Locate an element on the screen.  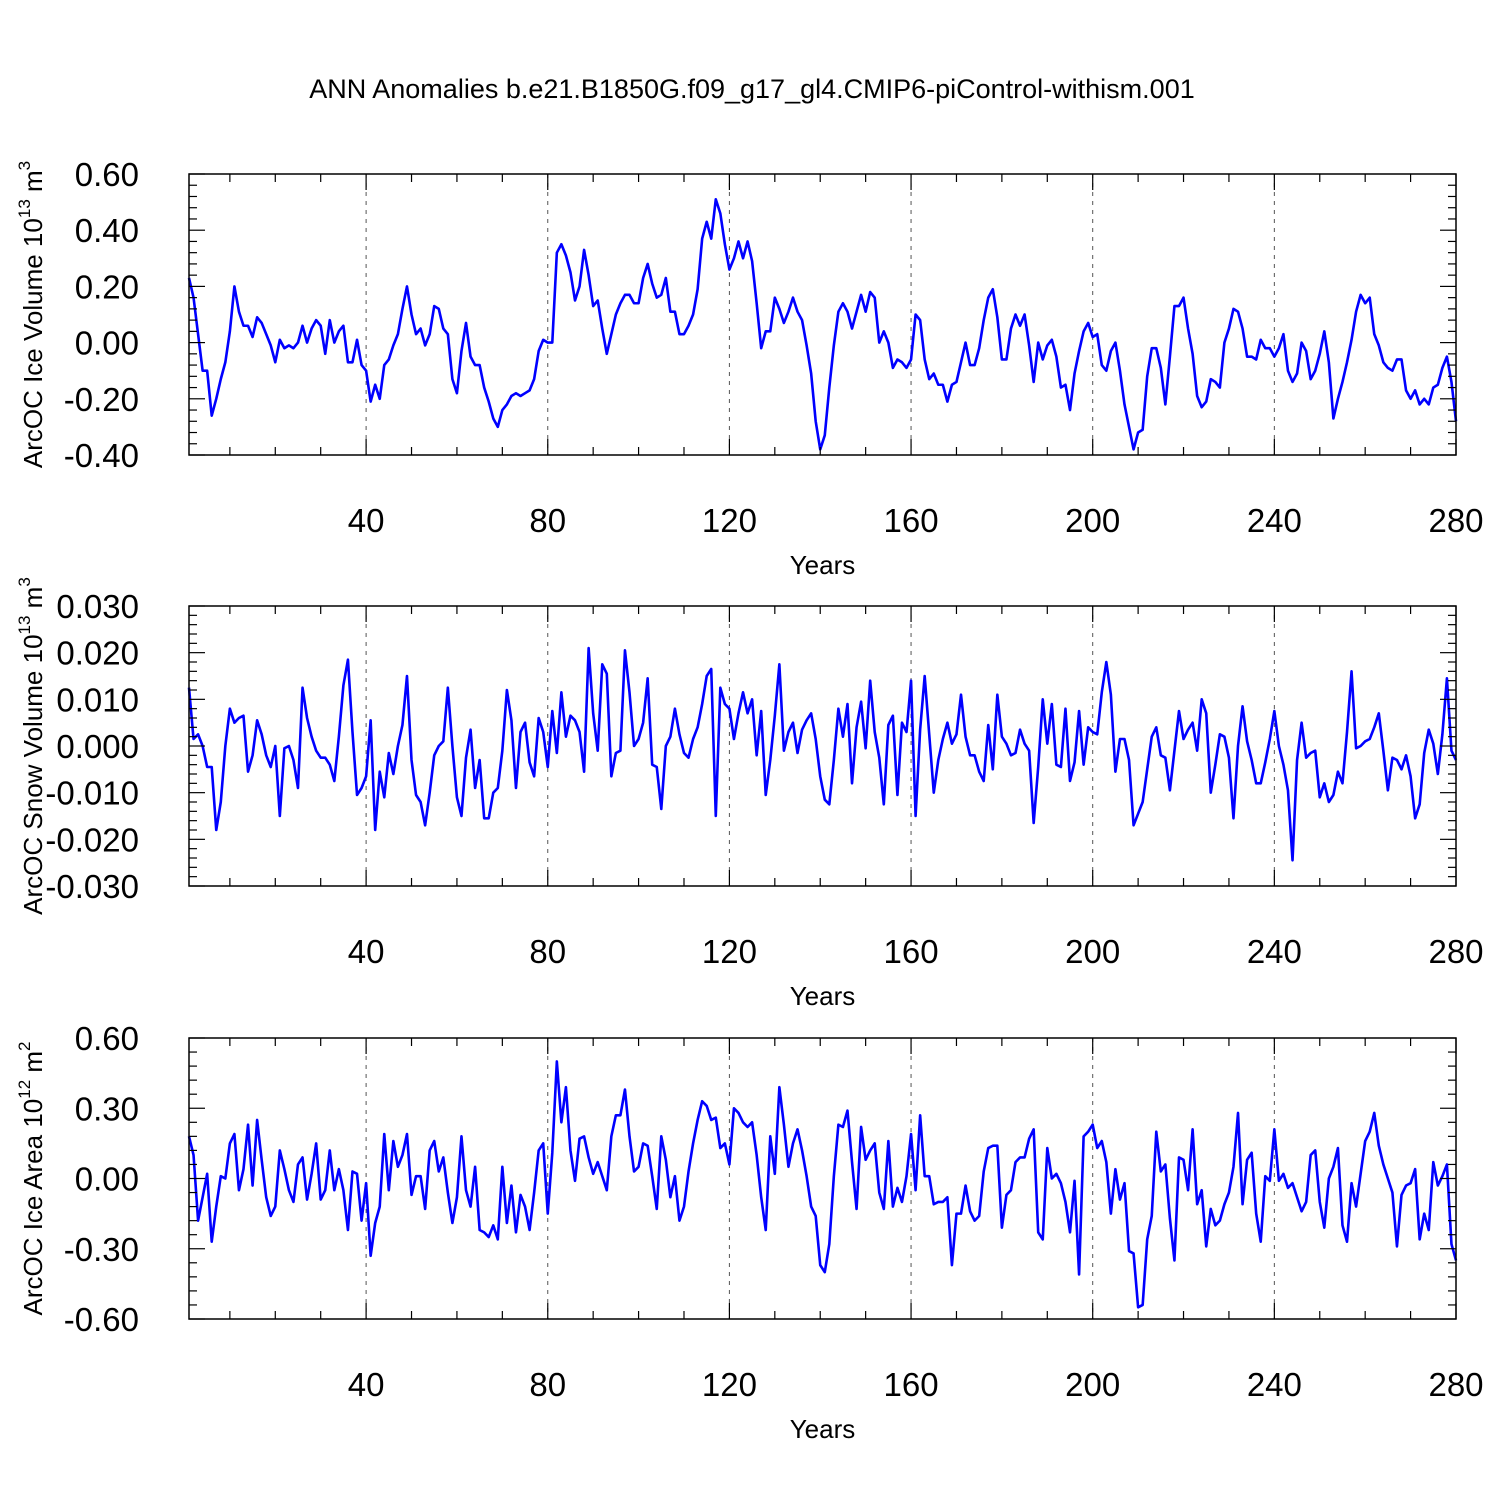
y-tick-label: -0.30 is located at coordinates (101, 1249).